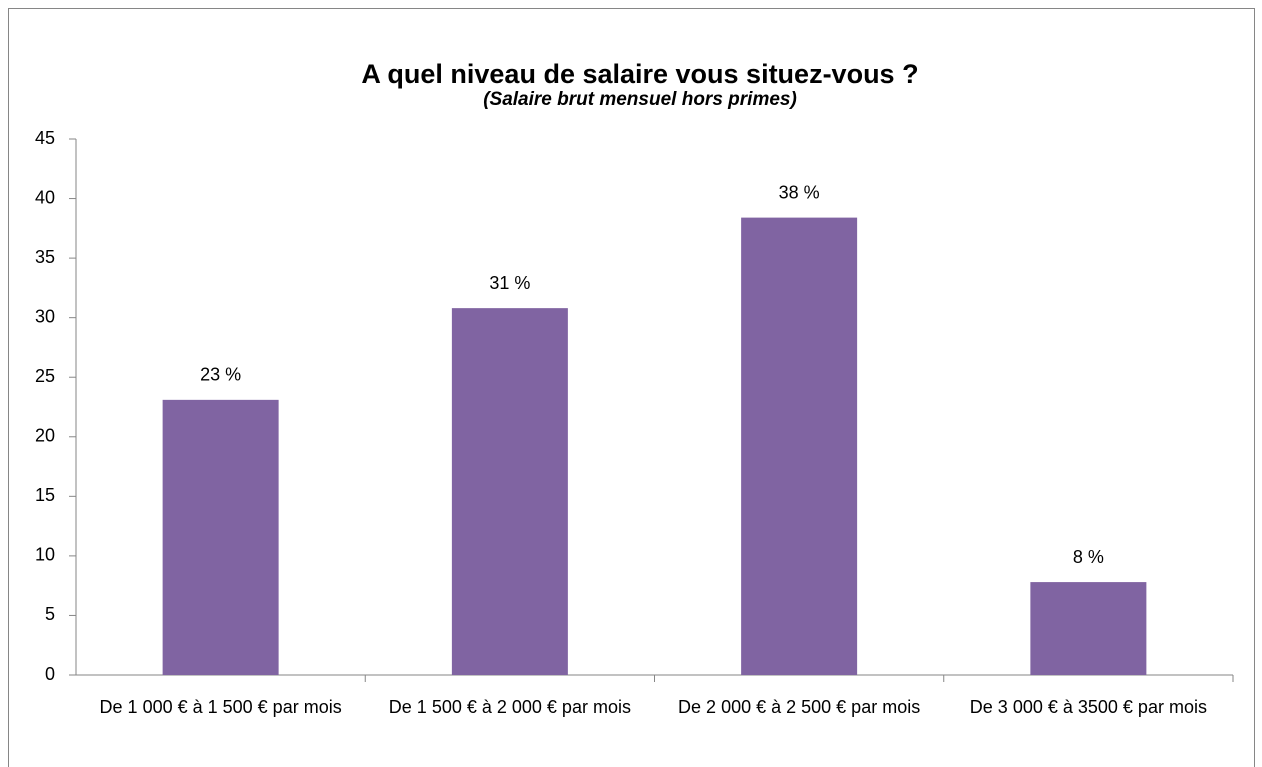 This screenshot has width=1262, height=767. Describe the element at coordinates (220, 375) in the screenshot. I see `data-label: 23 %` at that location.